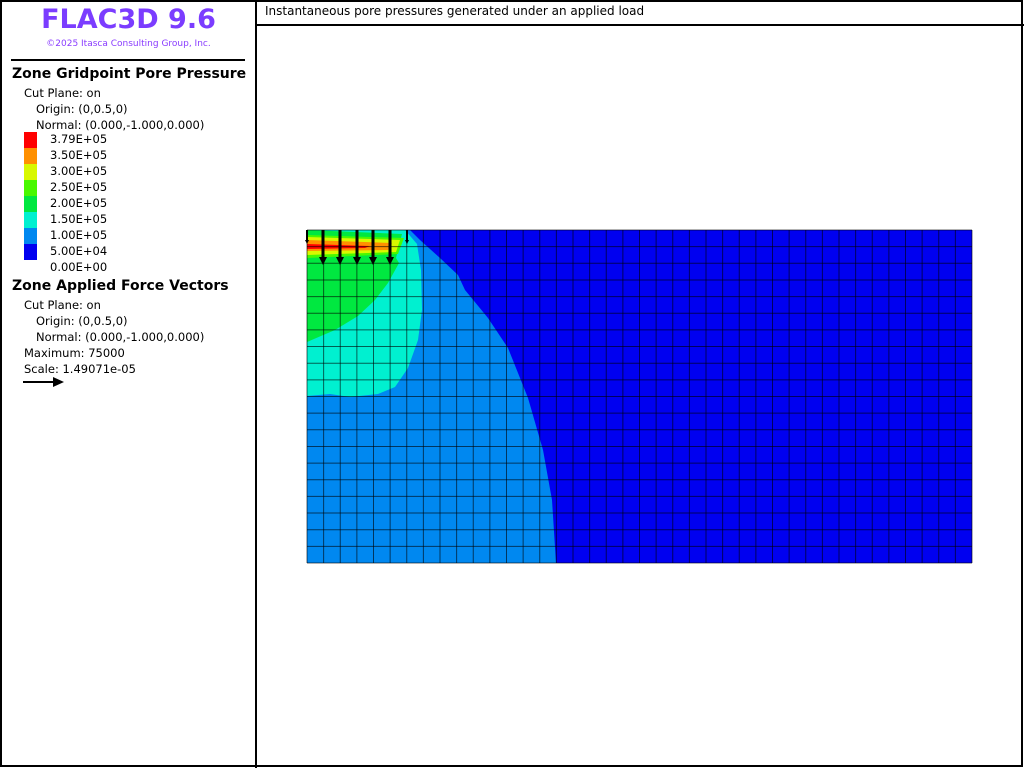 Image resolution: width=1024 pixels, height=768 pixels. Describe the element at coordinates (128, 44) in the screenshot. I see `copyright: ©2025 Itasca Consulting Group, Inc.` at that location.